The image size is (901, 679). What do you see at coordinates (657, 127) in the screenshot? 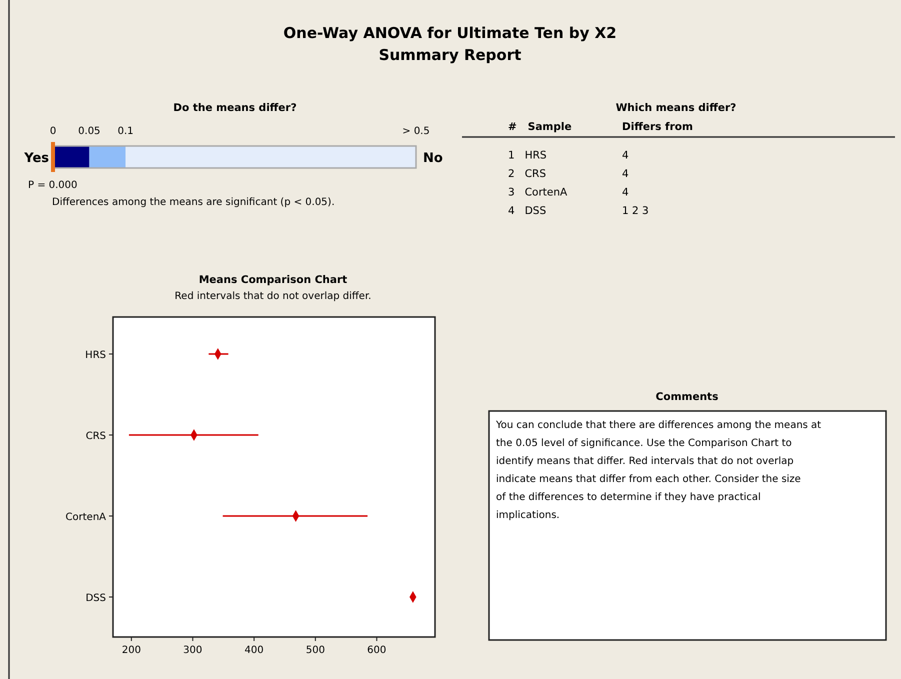
I see `text: Differs from` at bounding box center [657, 127].